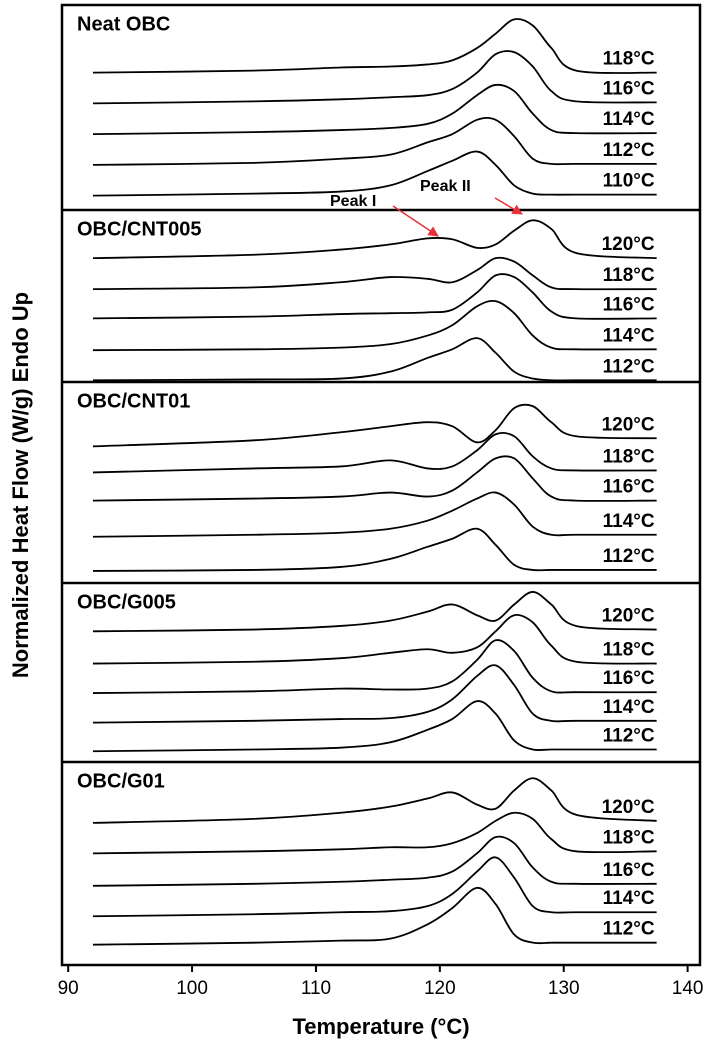 Image resolution: width=713 pixels, height=1050 pixels. Describe the element at coordinates (445, 186) in the screenshot. I see `annotation: Peak II` at that location.